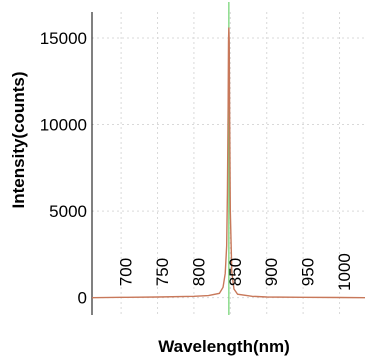  What do you see at coordinates (18, 140) in the screenshot?
I see `y-axis-title: Intensity(counts)` at bounding box center [18, 140].